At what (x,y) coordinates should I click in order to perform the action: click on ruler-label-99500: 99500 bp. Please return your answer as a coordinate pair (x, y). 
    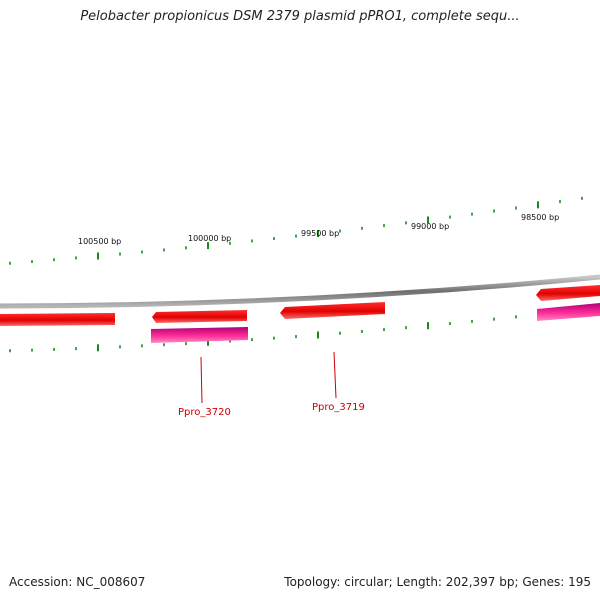
    Looking at the image, I should click on (320, 233).